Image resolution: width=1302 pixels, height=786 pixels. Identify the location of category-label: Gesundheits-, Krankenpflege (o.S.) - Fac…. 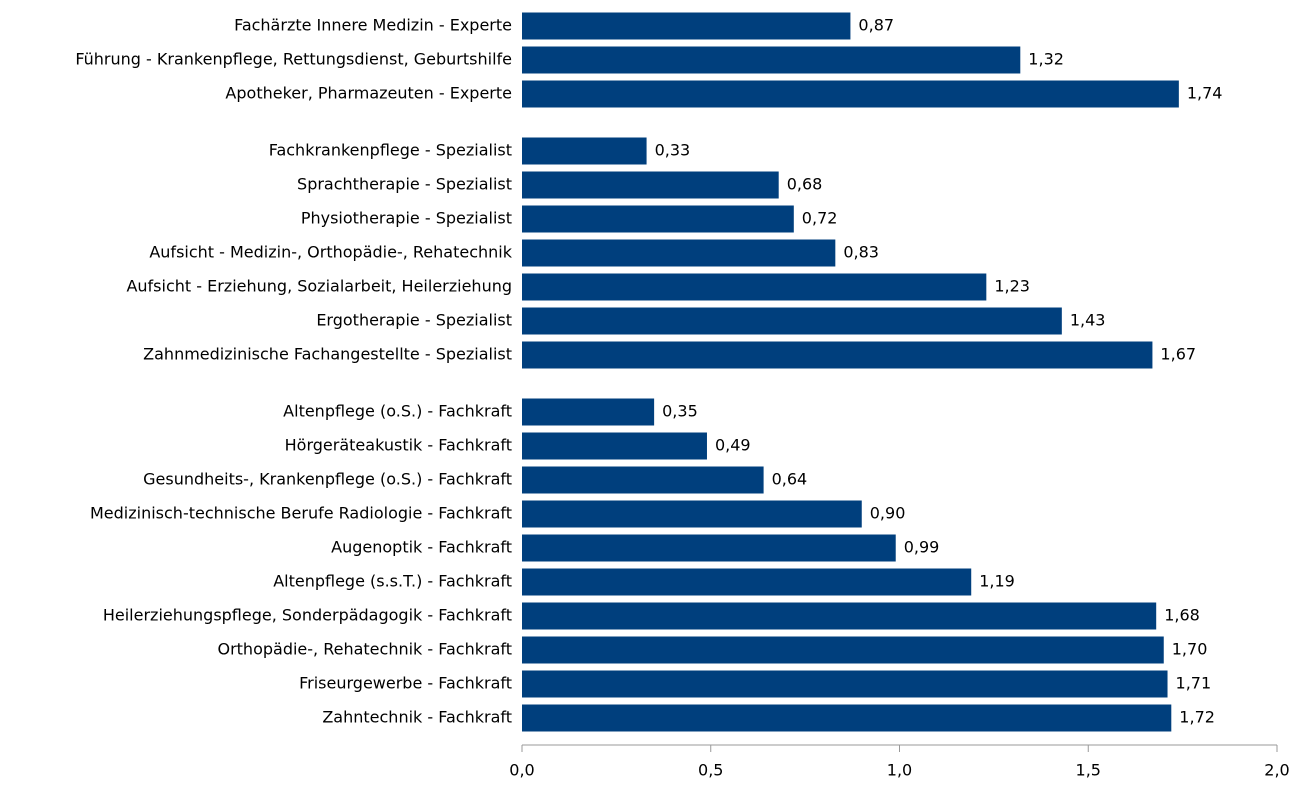
(327, 479).